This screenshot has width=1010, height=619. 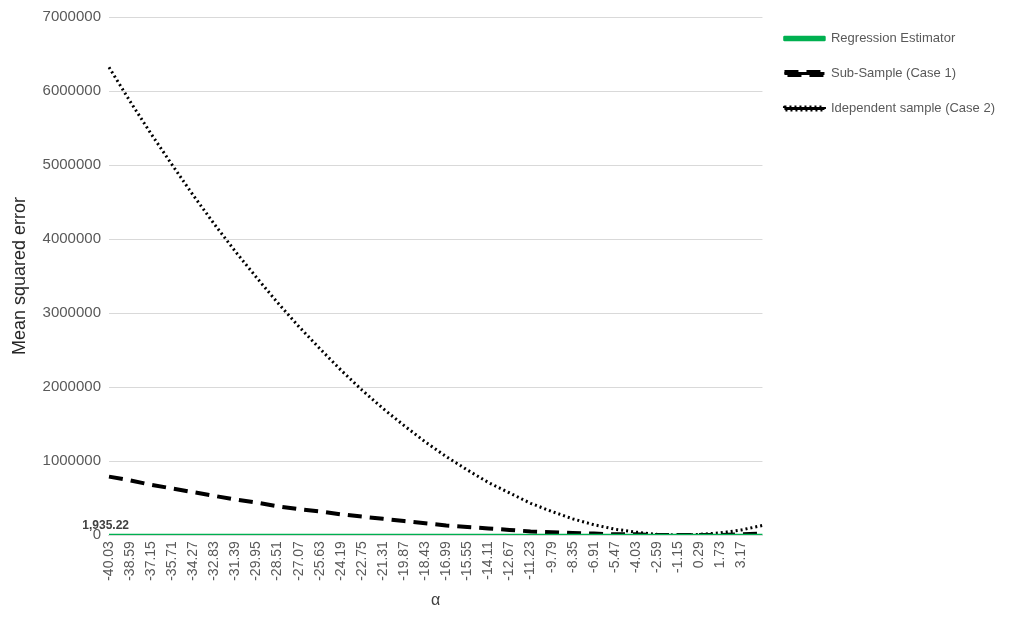 I want to click on x-tick-label: 0.29, so click(x=698, y=554).